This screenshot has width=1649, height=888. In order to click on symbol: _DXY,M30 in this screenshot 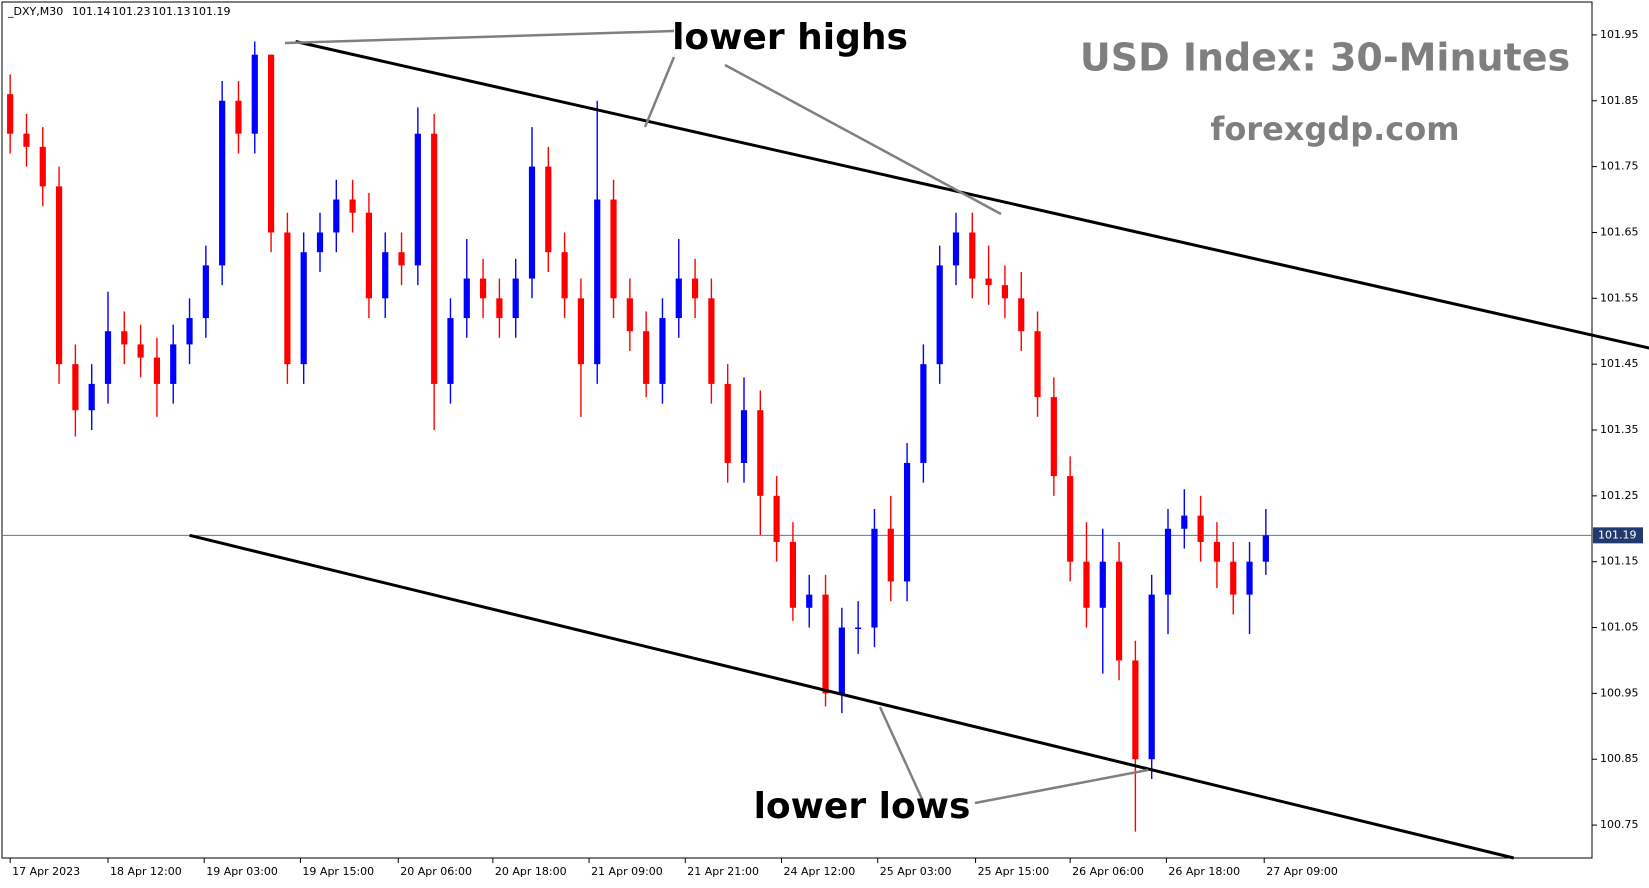, I will do `click(35, 11)`.